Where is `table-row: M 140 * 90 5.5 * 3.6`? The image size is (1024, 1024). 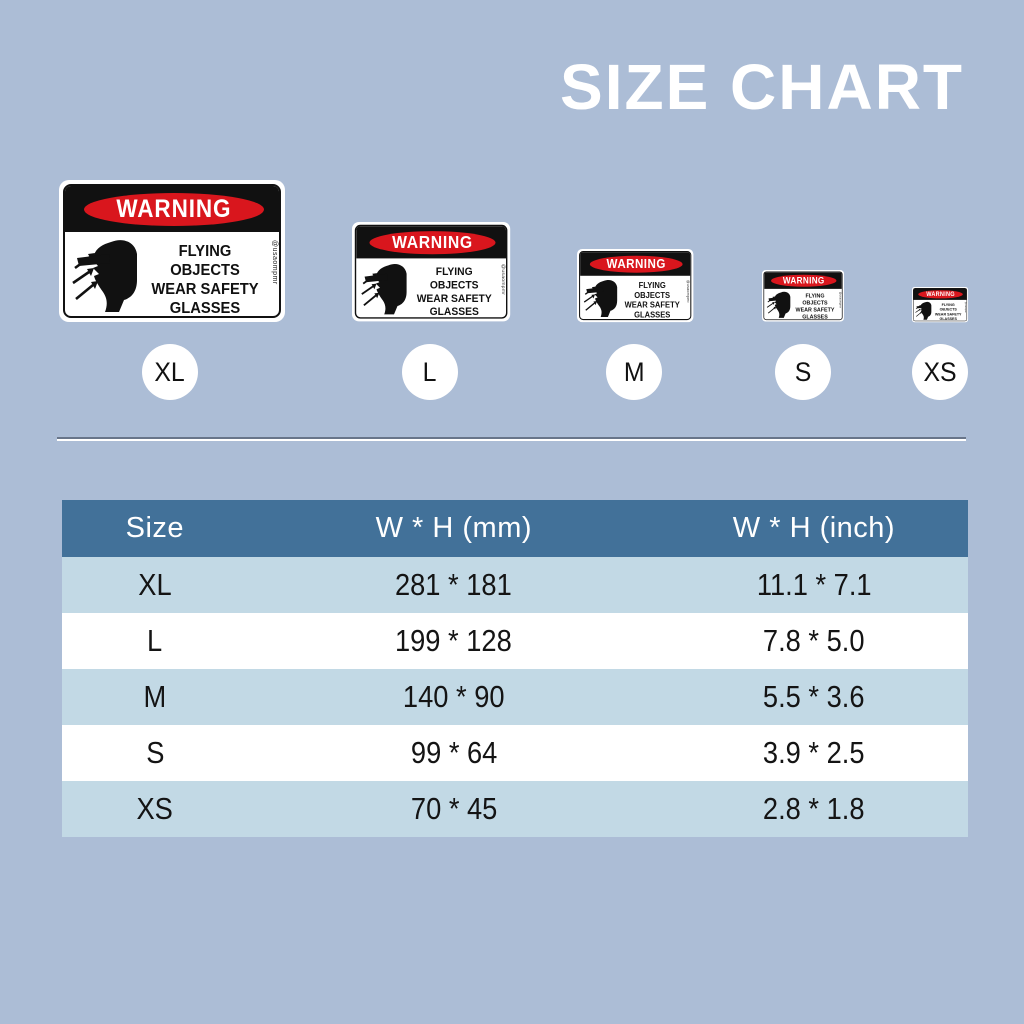
table-row: M 140 * 90 5.5 * 3.6 is located at coordinates (515, 697).